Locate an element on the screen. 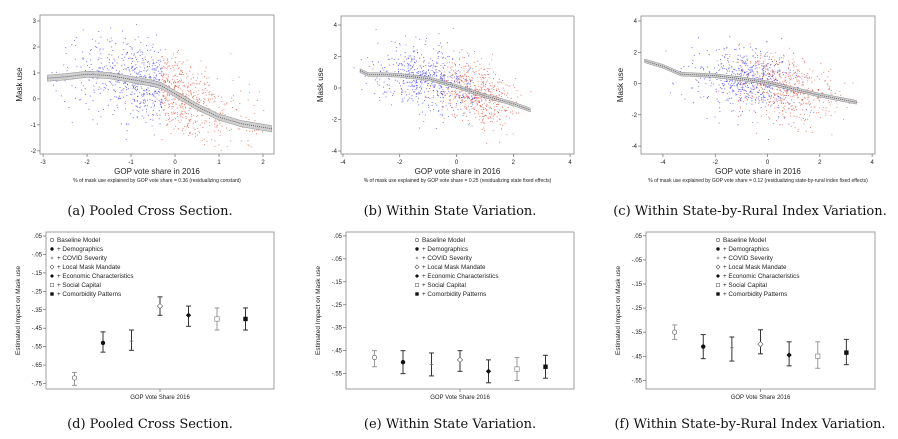 The image size is (898, 439). x-tick-label: 4 is located at coordinates (872, 163).